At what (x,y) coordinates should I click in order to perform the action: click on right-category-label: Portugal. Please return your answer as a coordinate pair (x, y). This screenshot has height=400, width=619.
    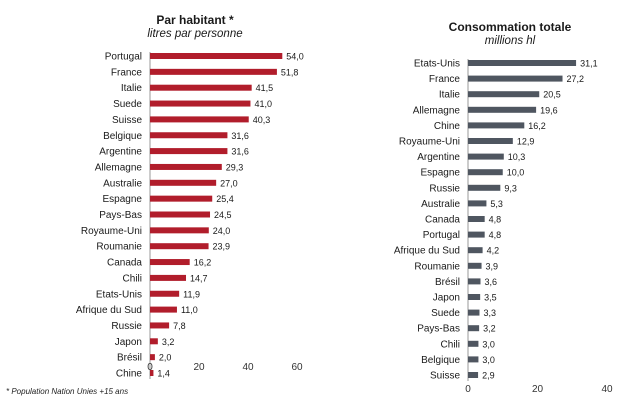
    Looking at the image, I should click on (441, 235).